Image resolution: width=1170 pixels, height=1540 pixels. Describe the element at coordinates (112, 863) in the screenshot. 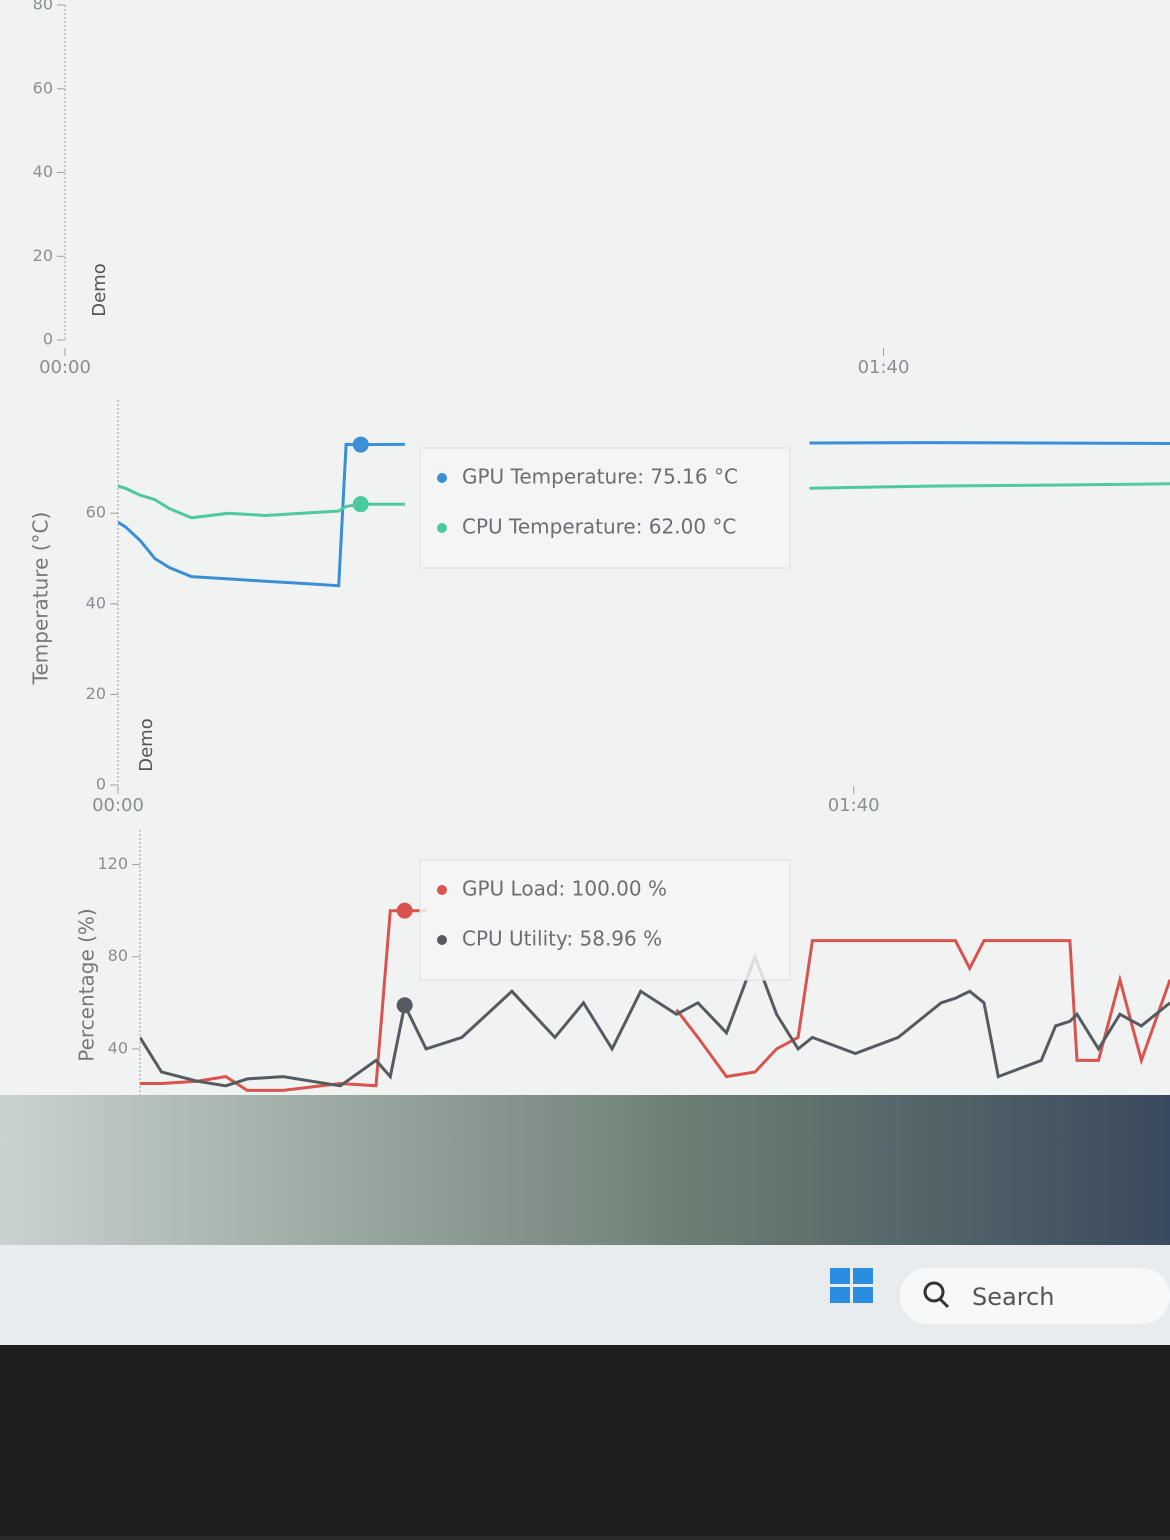

I see `y-tick-label: 120` at that location.